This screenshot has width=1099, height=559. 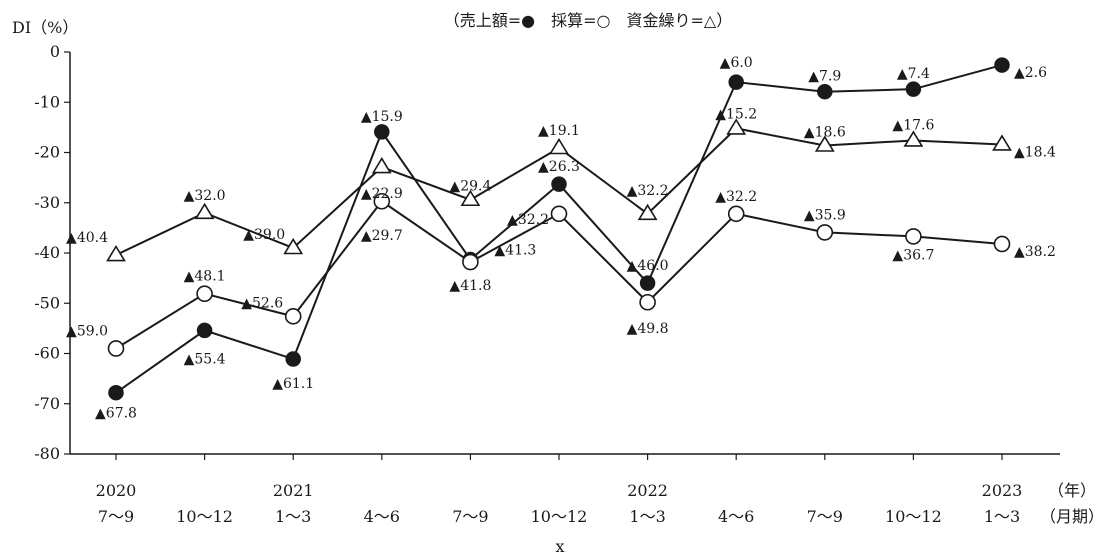 What do you see at coordinates (205, 359) in the screenshot?
I see `data-label: ▲55.4` at bounding box center [205, 359].